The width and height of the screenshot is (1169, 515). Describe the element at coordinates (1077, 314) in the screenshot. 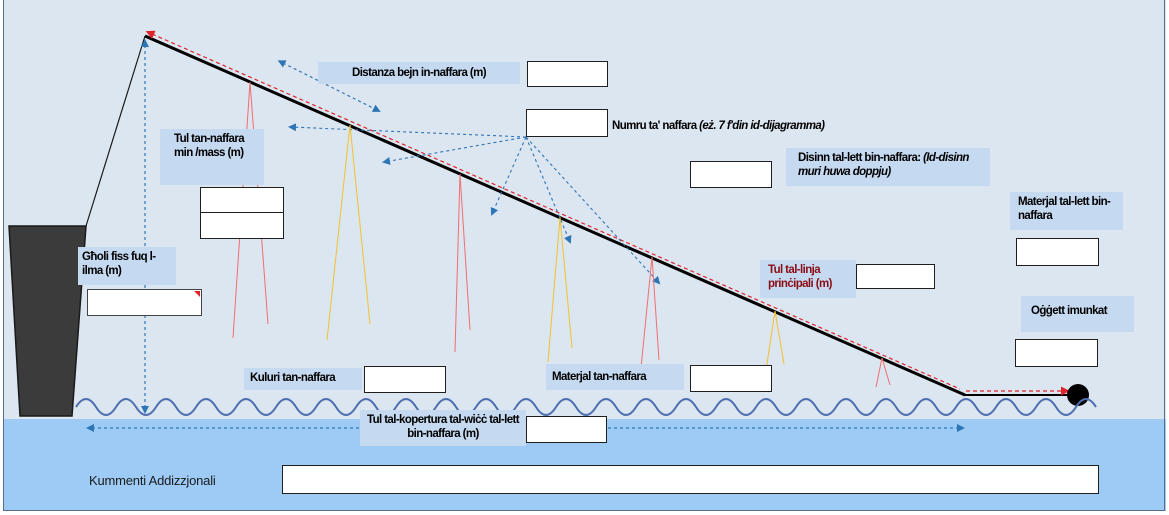

I see `attached-object-label: Oġġett imunkat` at that location.